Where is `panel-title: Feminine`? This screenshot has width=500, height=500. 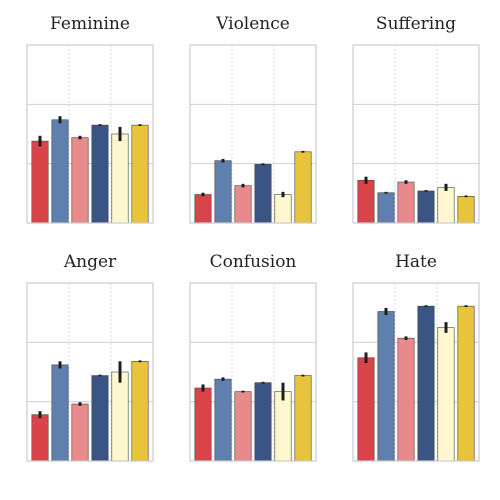
panel-title: Feminine is located at coordinates (90, 24).